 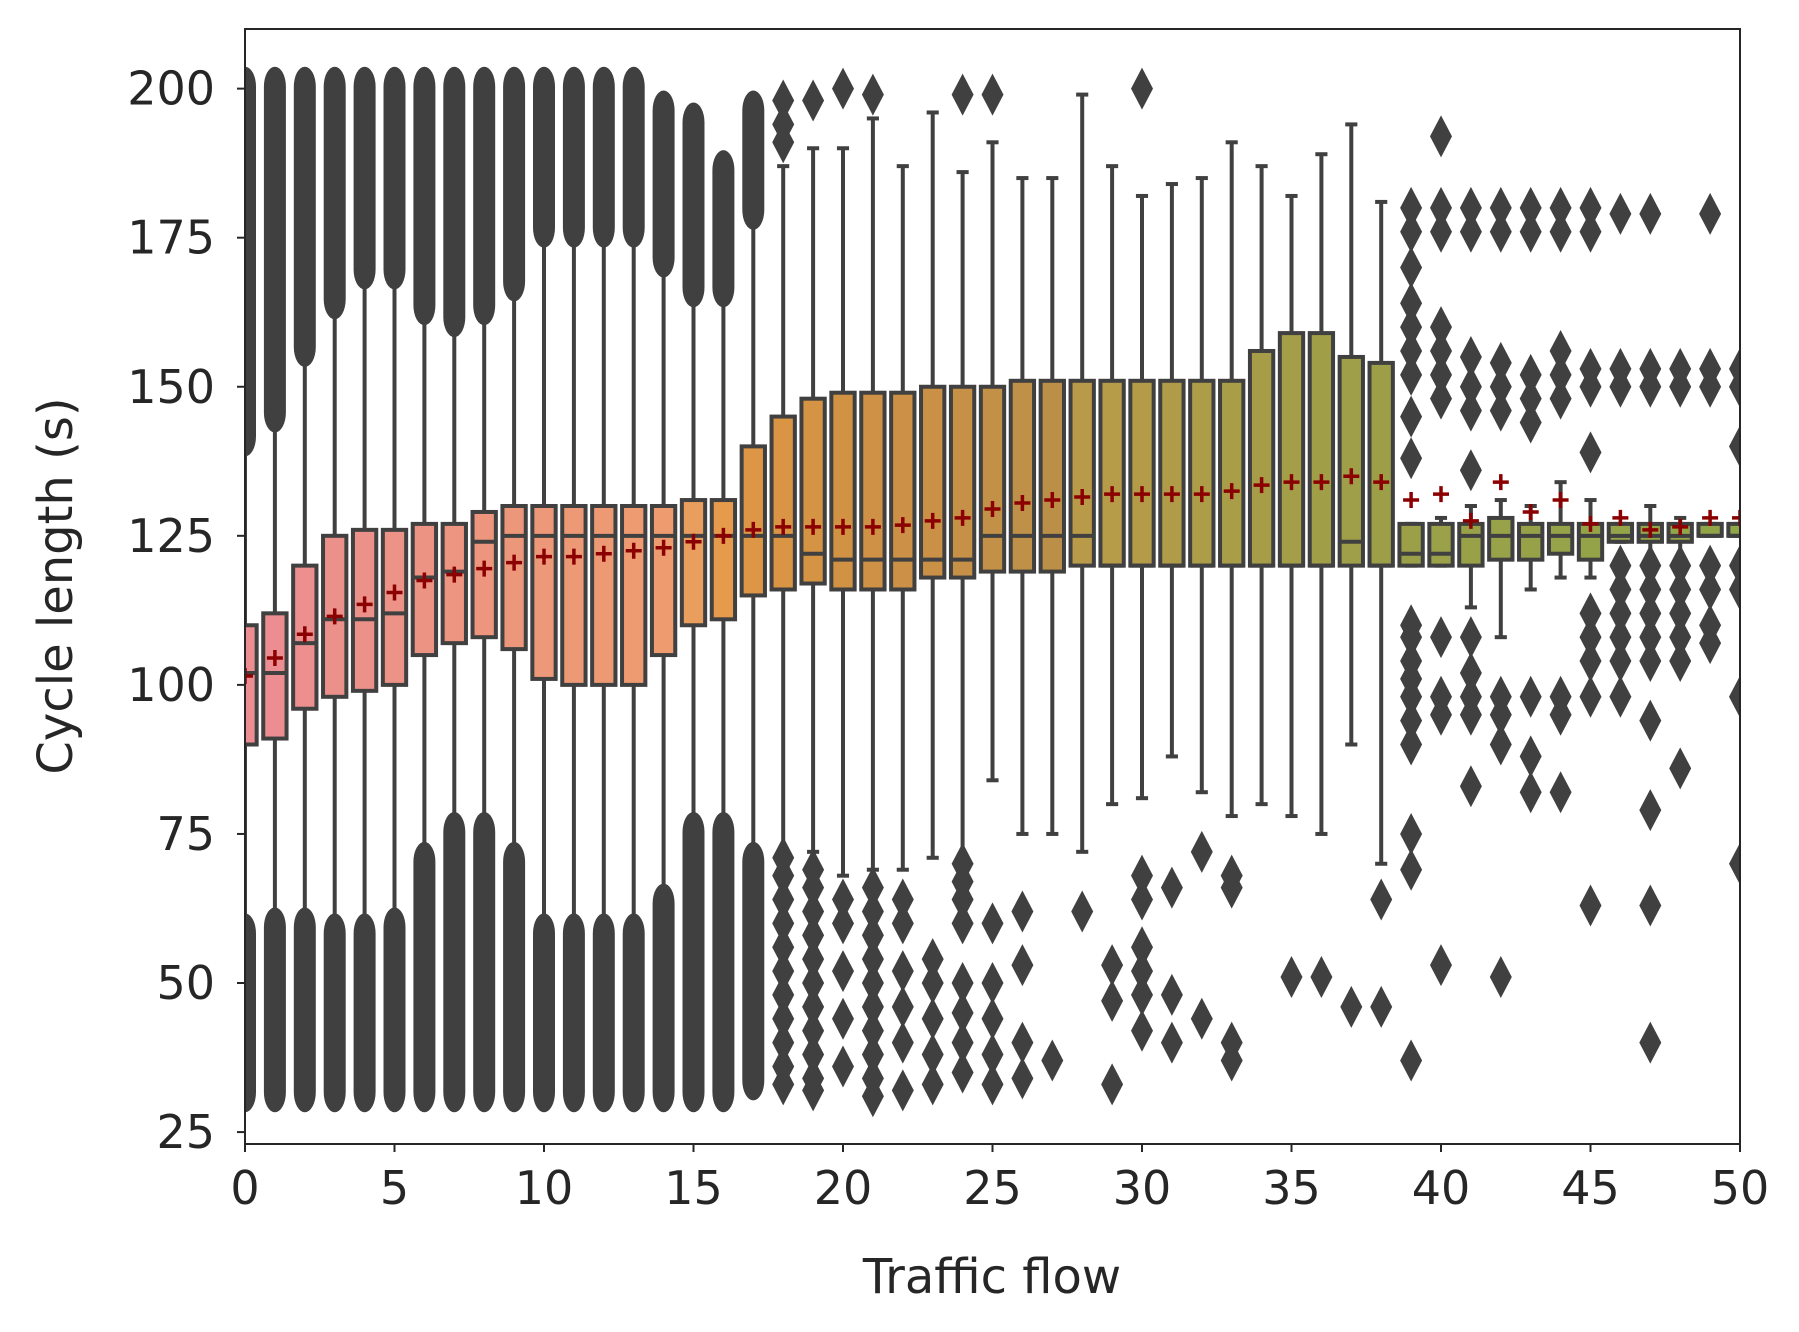 What do you see at coordinates (244, 1188) in the screenshot?
I see `x-tick-label: 0` at bounding box center [244, 1188].